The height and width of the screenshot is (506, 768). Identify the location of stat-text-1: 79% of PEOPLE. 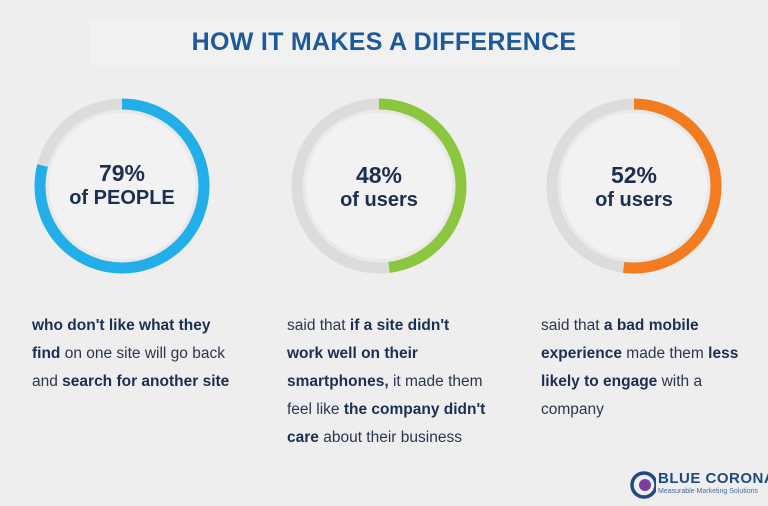
(122, 185).